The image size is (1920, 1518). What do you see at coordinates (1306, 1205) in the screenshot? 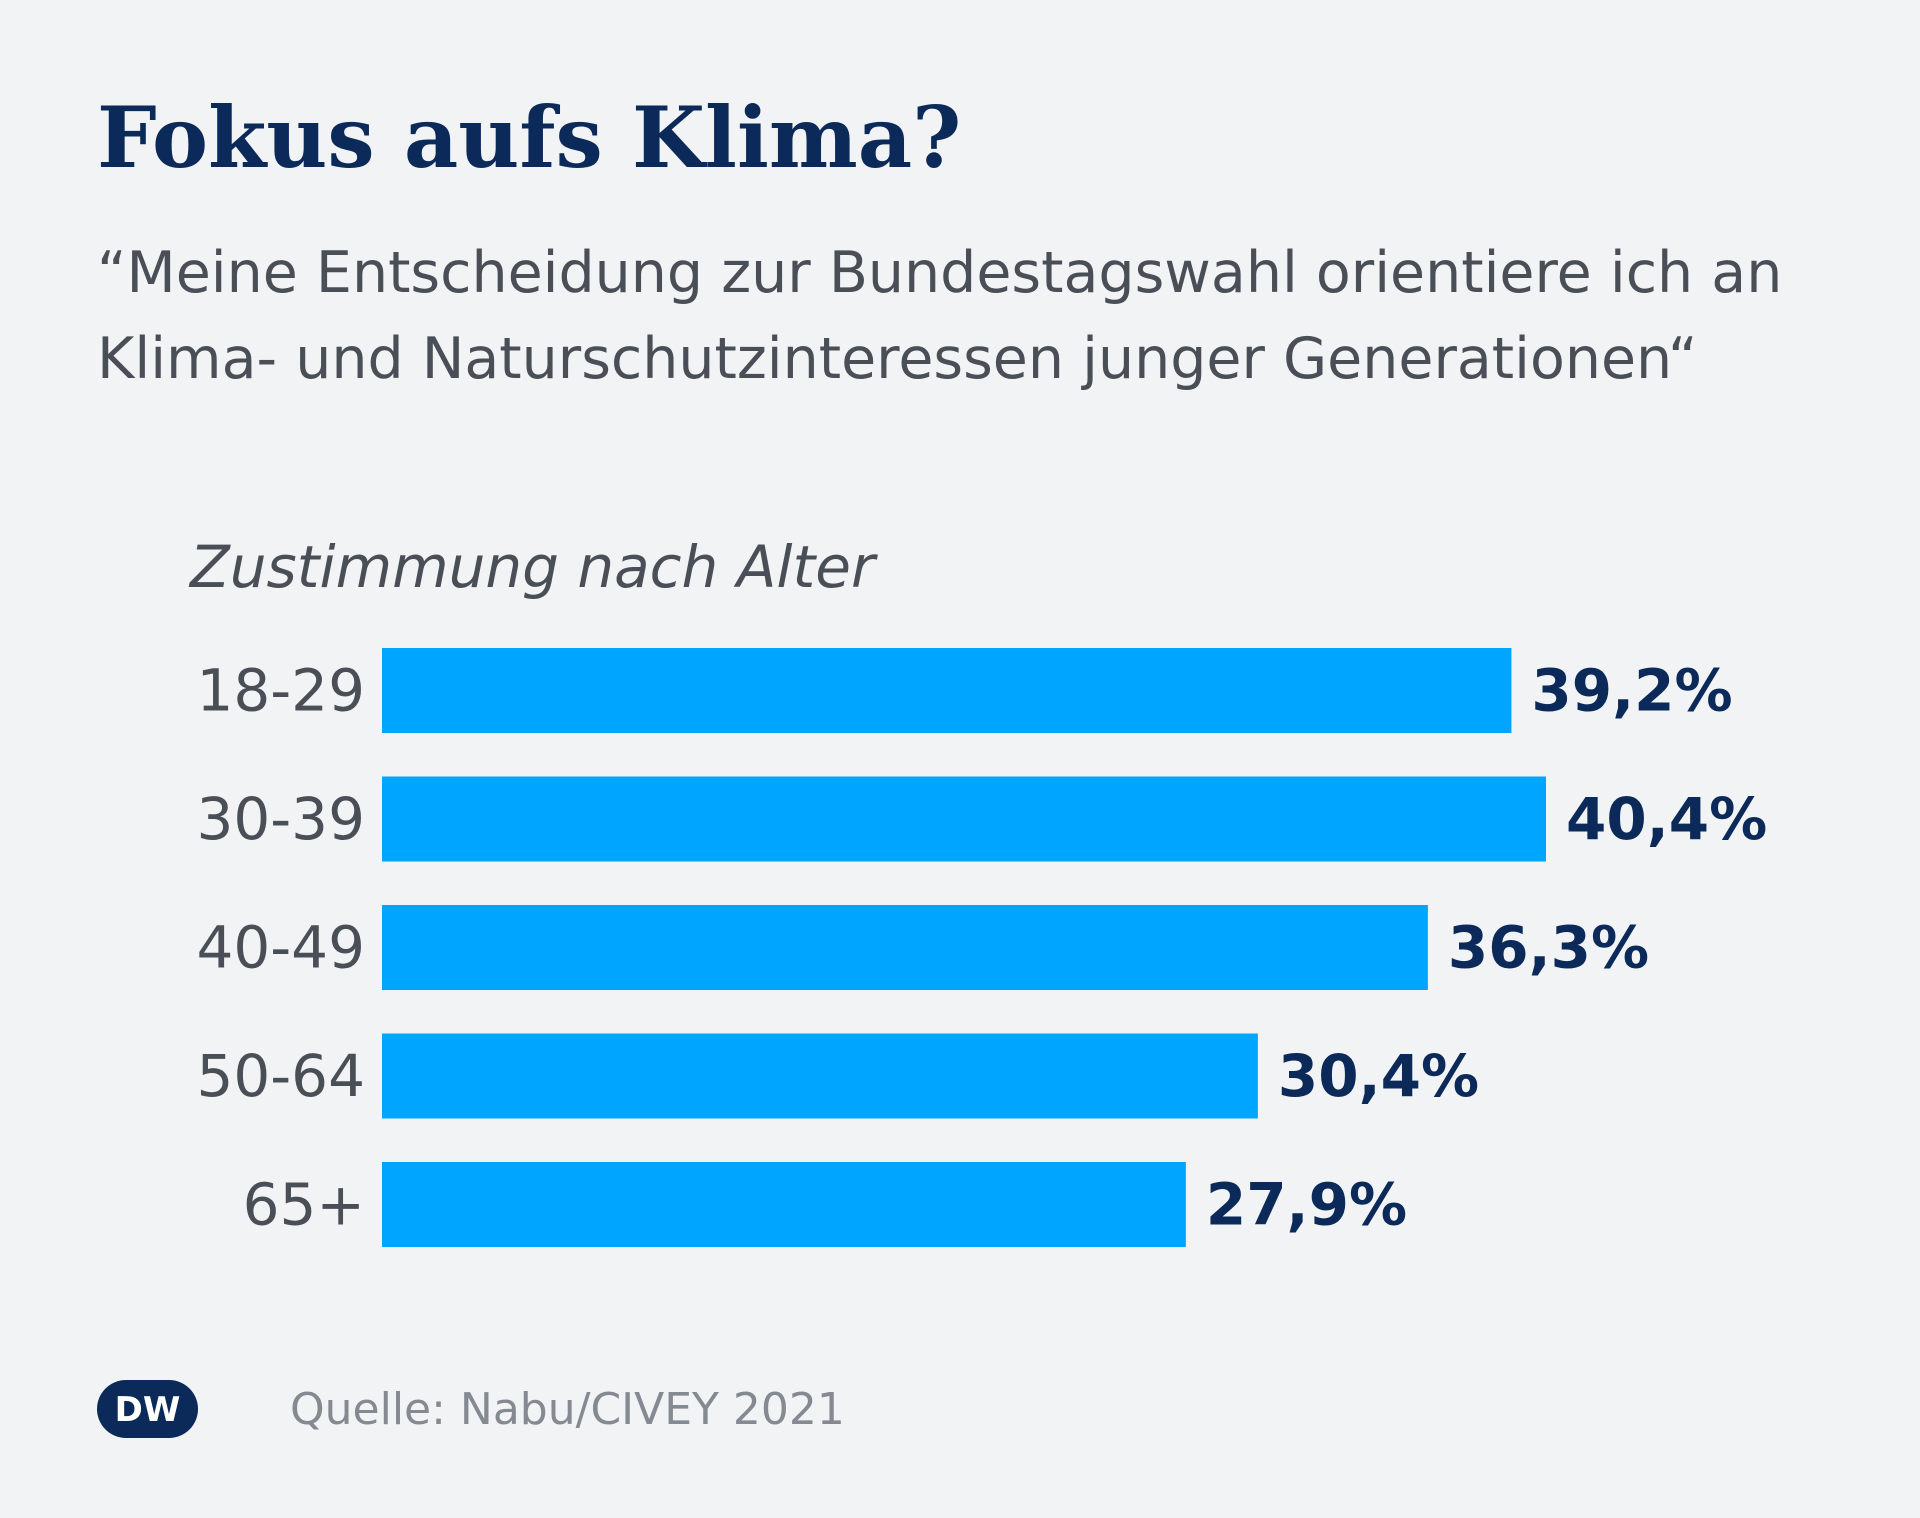
I see `value-label: 27,9%` at bounding box center [1306, 1205].